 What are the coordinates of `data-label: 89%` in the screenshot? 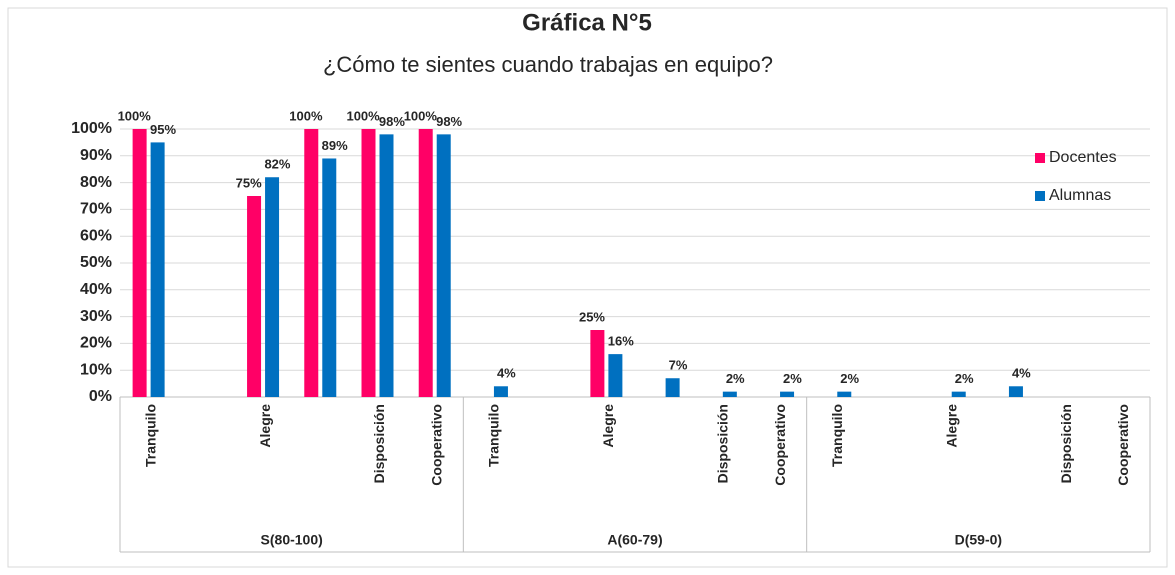 It's located at (335, 145).